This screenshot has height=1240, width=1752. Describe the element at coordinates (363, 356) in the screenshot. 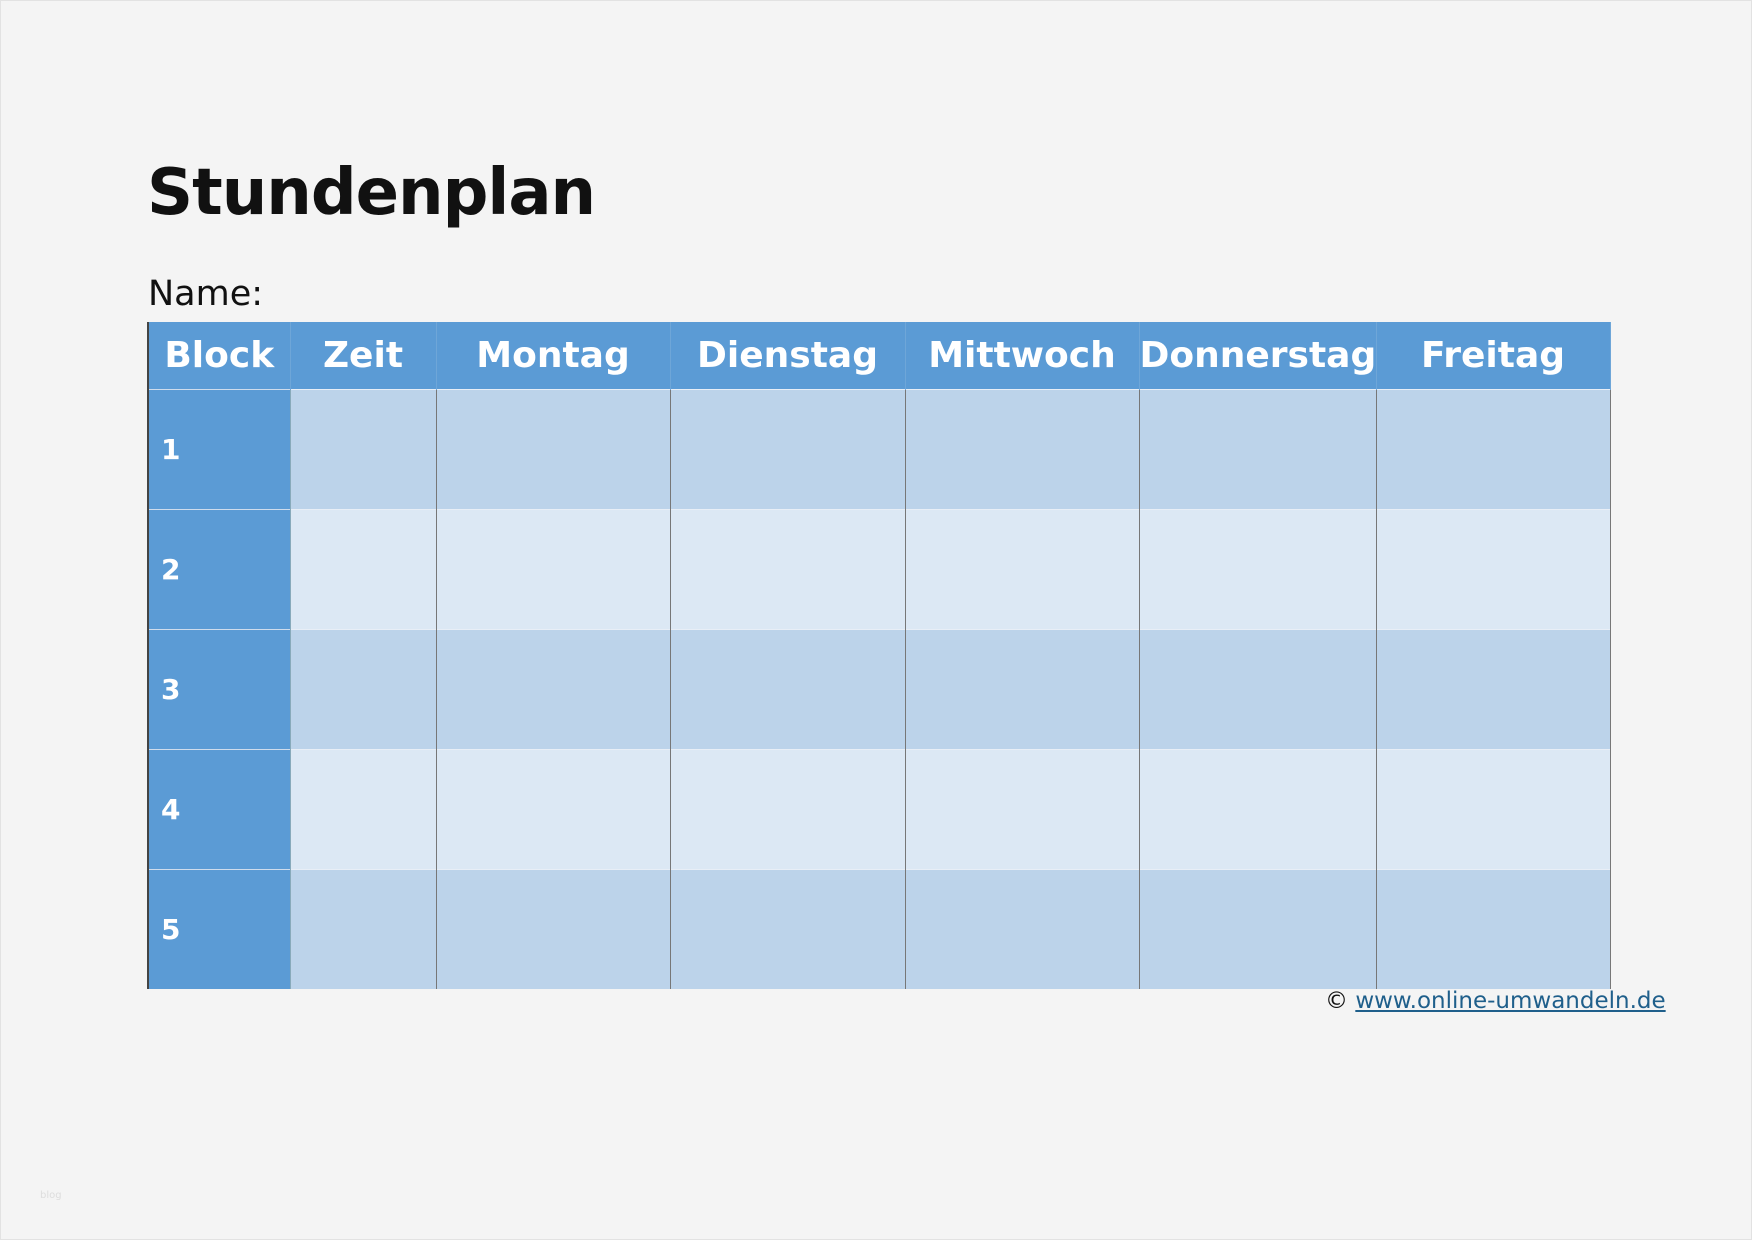

I see `header-zeit: Zeit` at that location.